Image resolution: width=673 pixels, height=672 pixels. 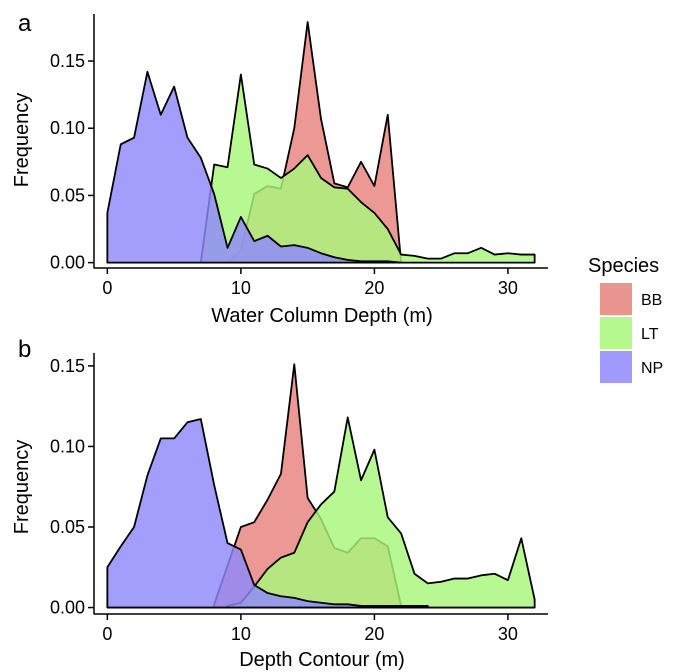 I want to click on panel-b-xlabel: Depth Contour (m), so click(x=322, y=660).